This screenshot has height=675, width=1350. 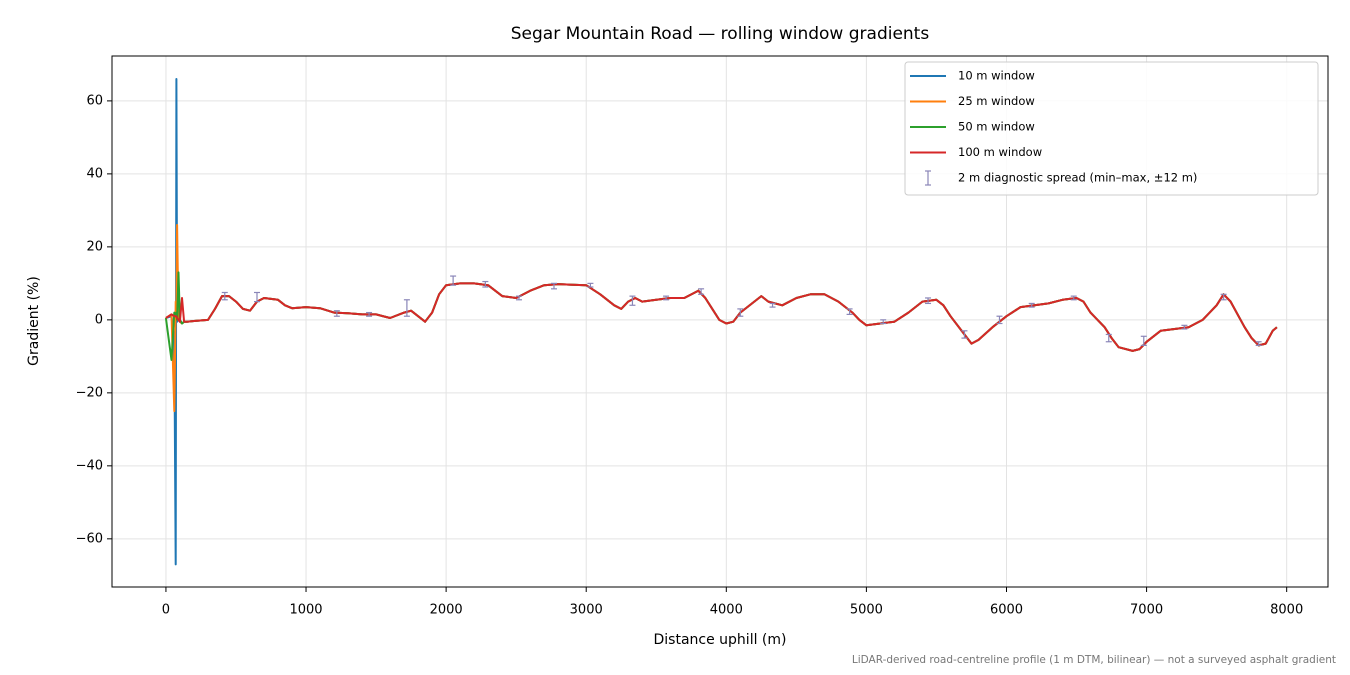 What do you see at coordinates (1146, 610) in the screenshot?
I see `x-tick-label: 7000` at bounding box center [1146, 610].